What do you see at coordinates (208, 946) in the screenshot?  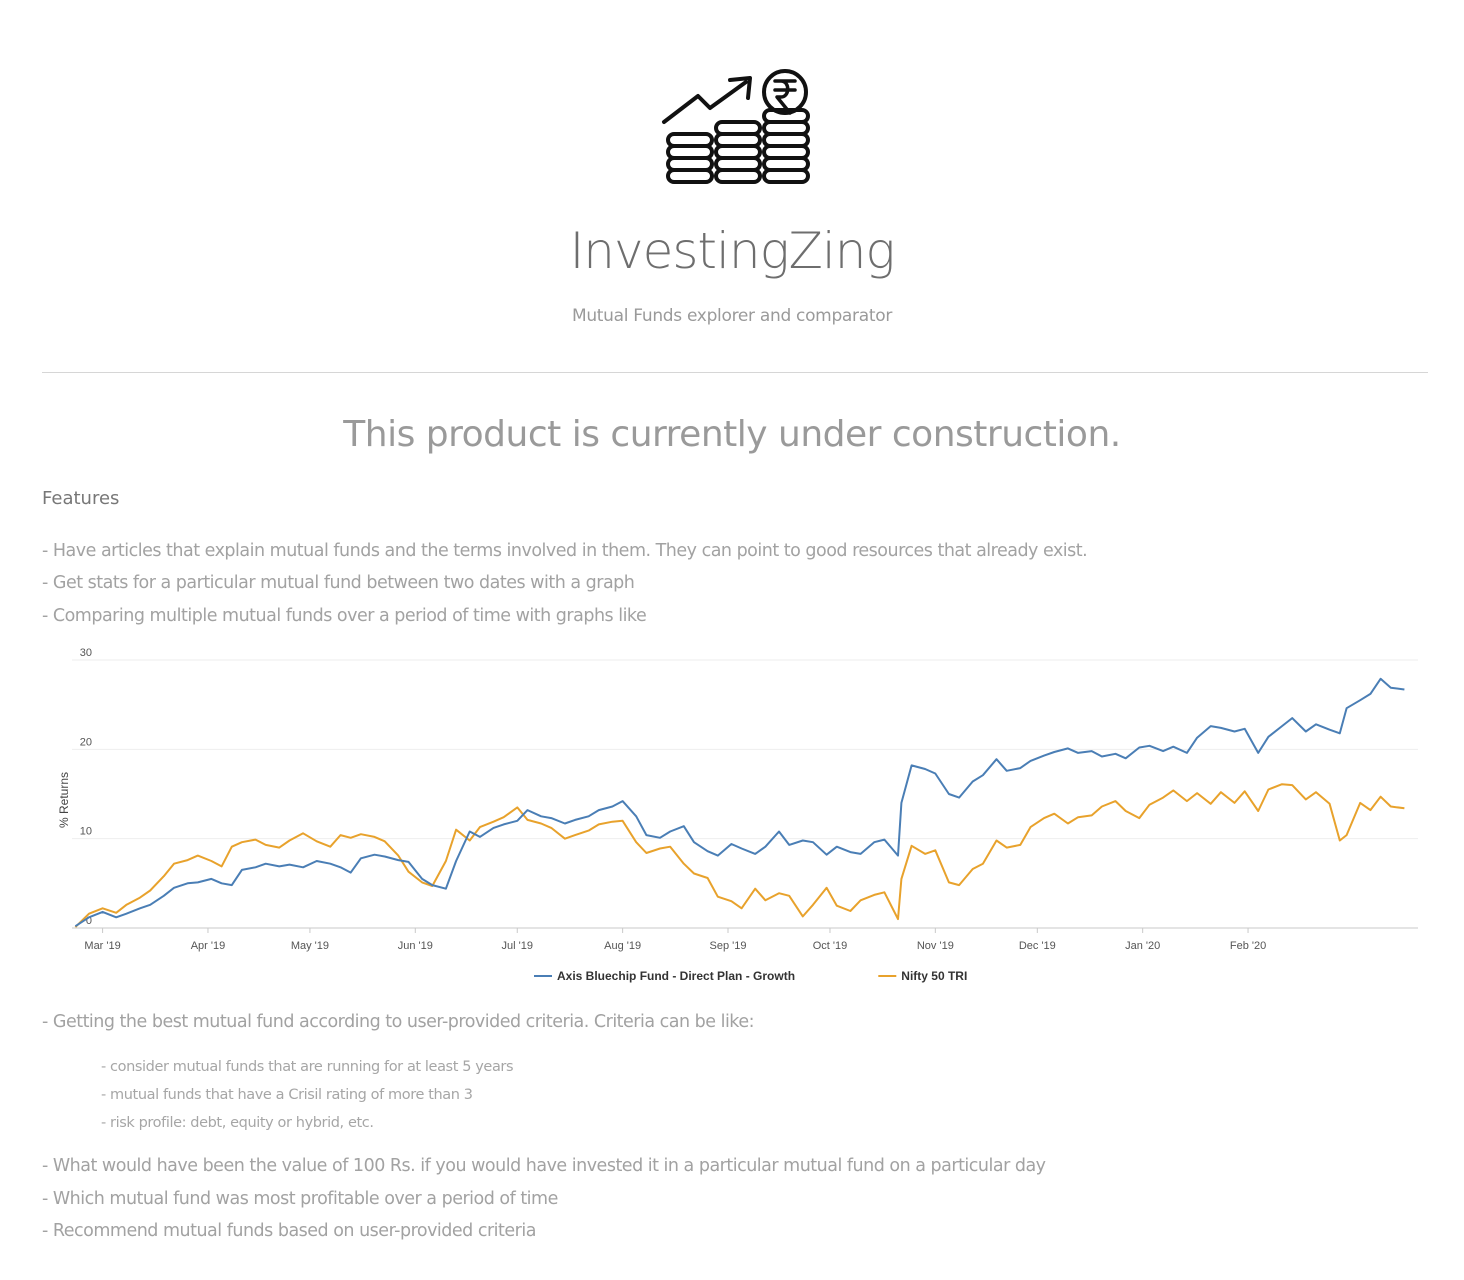 I see `x-tick-label: Apr '19` at bounding box center [208, 946].